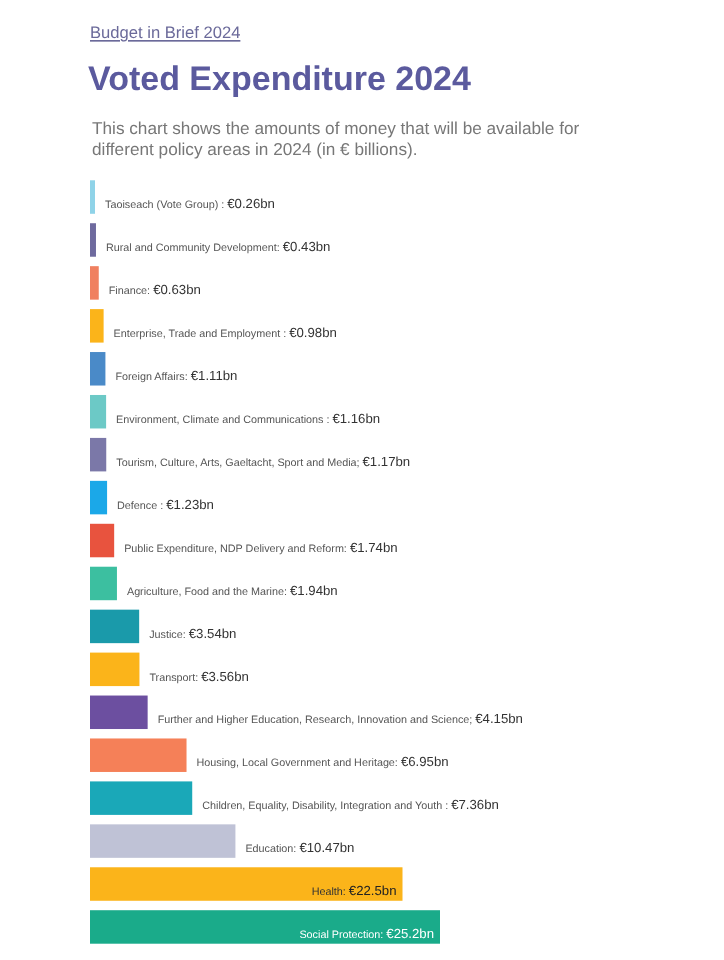  What do you see at coordinates (166, 32) in the screenshot?
I see `text: Budget in Brief 2024` at bounding box center [166, 32].